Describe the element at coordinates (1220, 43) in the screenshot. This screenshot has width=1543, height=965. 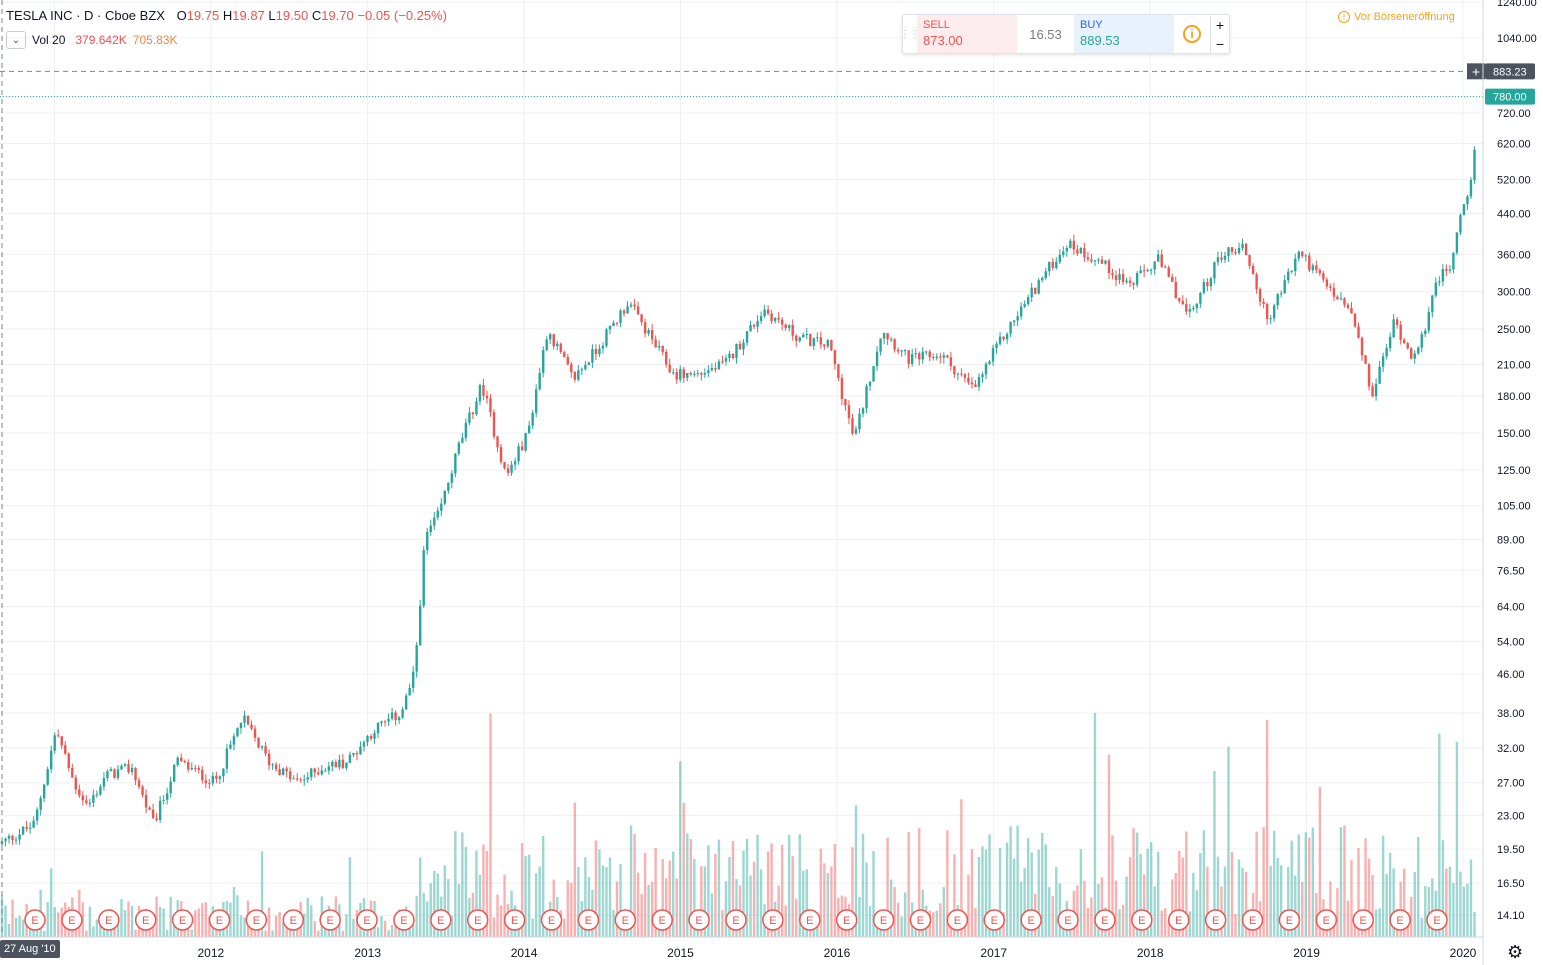
I see `minus-button: −` at that location.